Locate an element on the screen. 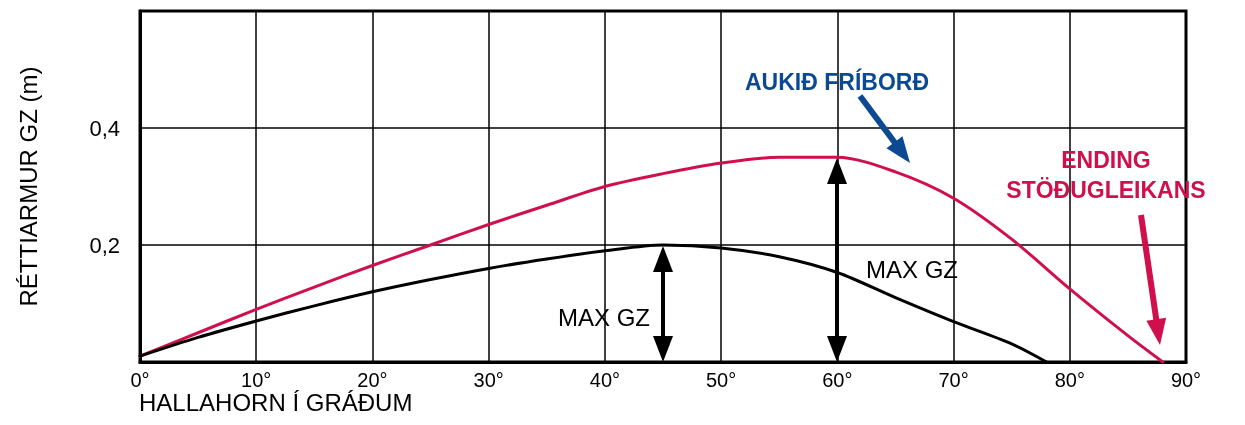 Image resolution: width=1245 pixels, height=425 pixels. x-tick-label: 50° is located at coordinates (721, 380).